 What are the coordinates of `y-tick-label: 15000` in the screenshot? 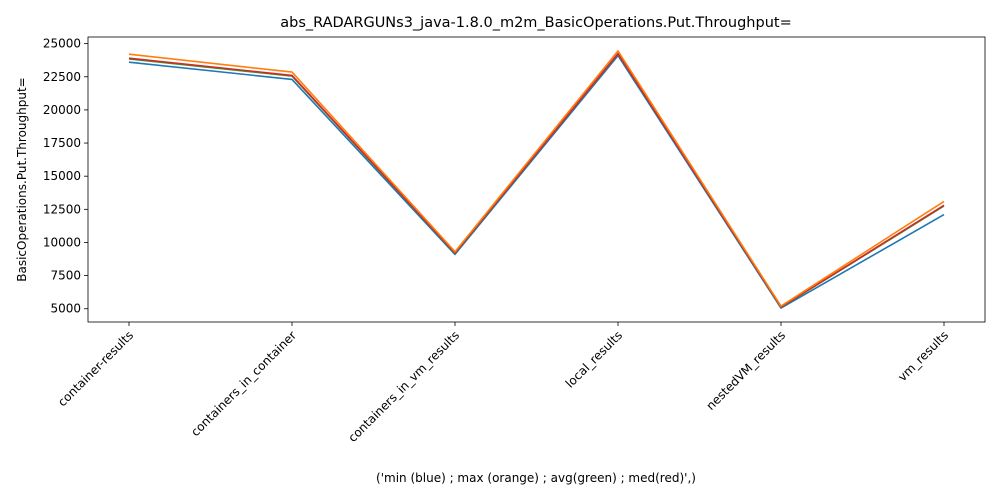 It's located at (62, 176).